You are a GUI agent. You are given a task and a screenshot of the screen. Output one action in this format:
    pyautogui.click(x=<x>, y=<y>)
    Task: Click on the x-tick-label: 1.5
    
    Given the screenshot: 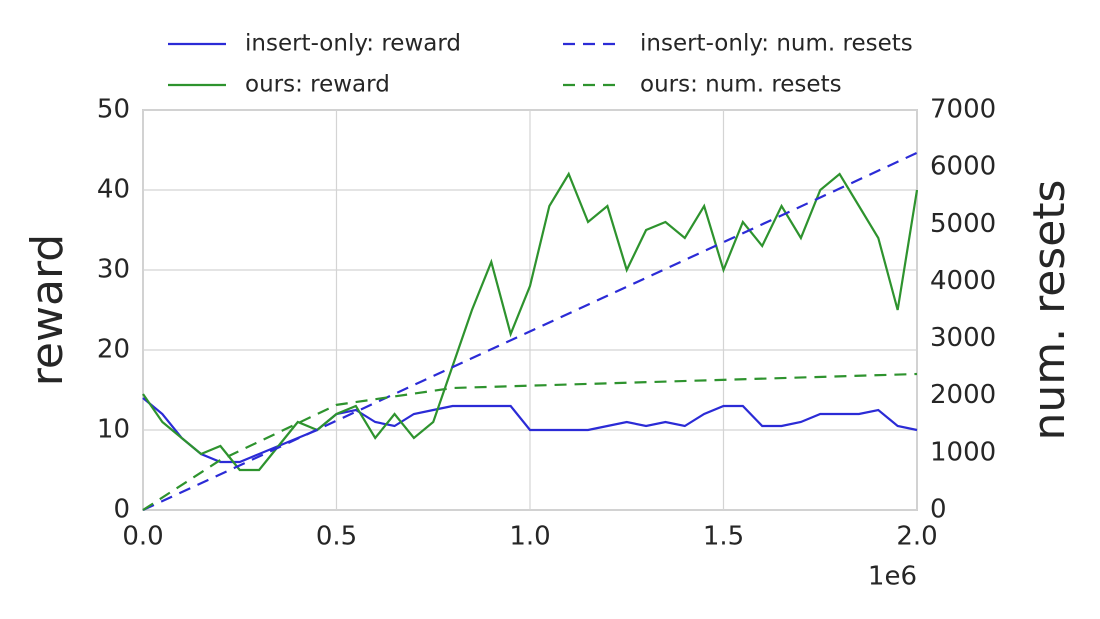 What is the action you would take?
    pyautogui.click(x=723, y=537)
    